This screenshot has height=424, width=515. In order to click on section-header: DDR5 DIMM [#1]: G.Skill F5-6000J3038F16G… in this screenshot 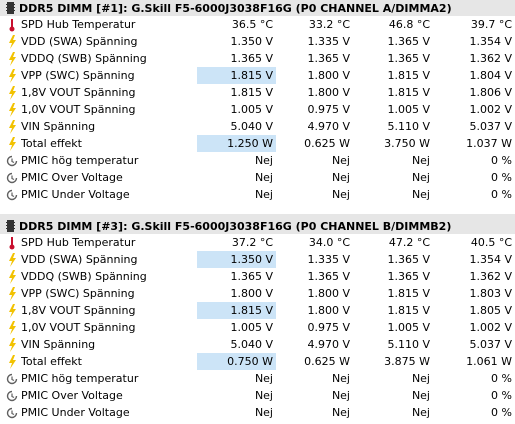, I will do `click(257, 8)`.